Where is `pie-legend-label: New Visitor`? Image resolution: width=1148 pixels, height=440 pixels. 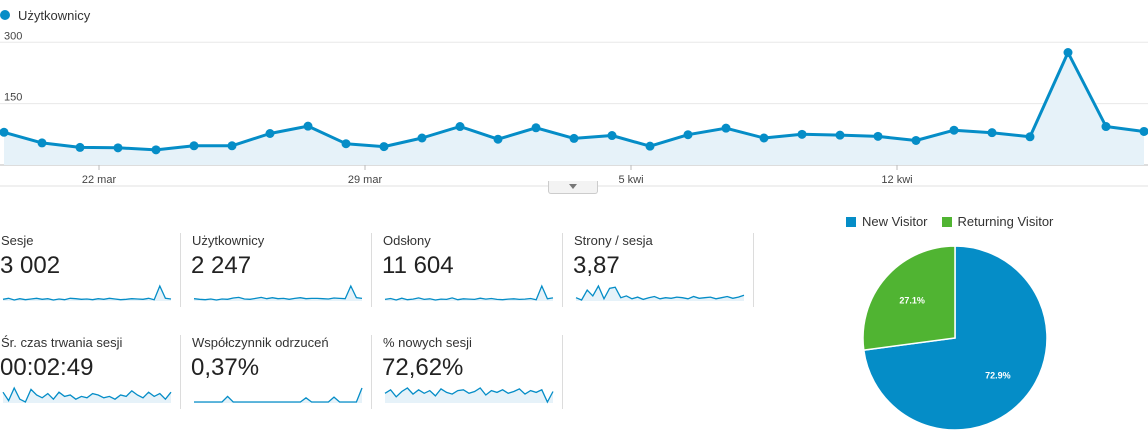
pie-legend-label: New Visitor is located at coordinates (895, 221).